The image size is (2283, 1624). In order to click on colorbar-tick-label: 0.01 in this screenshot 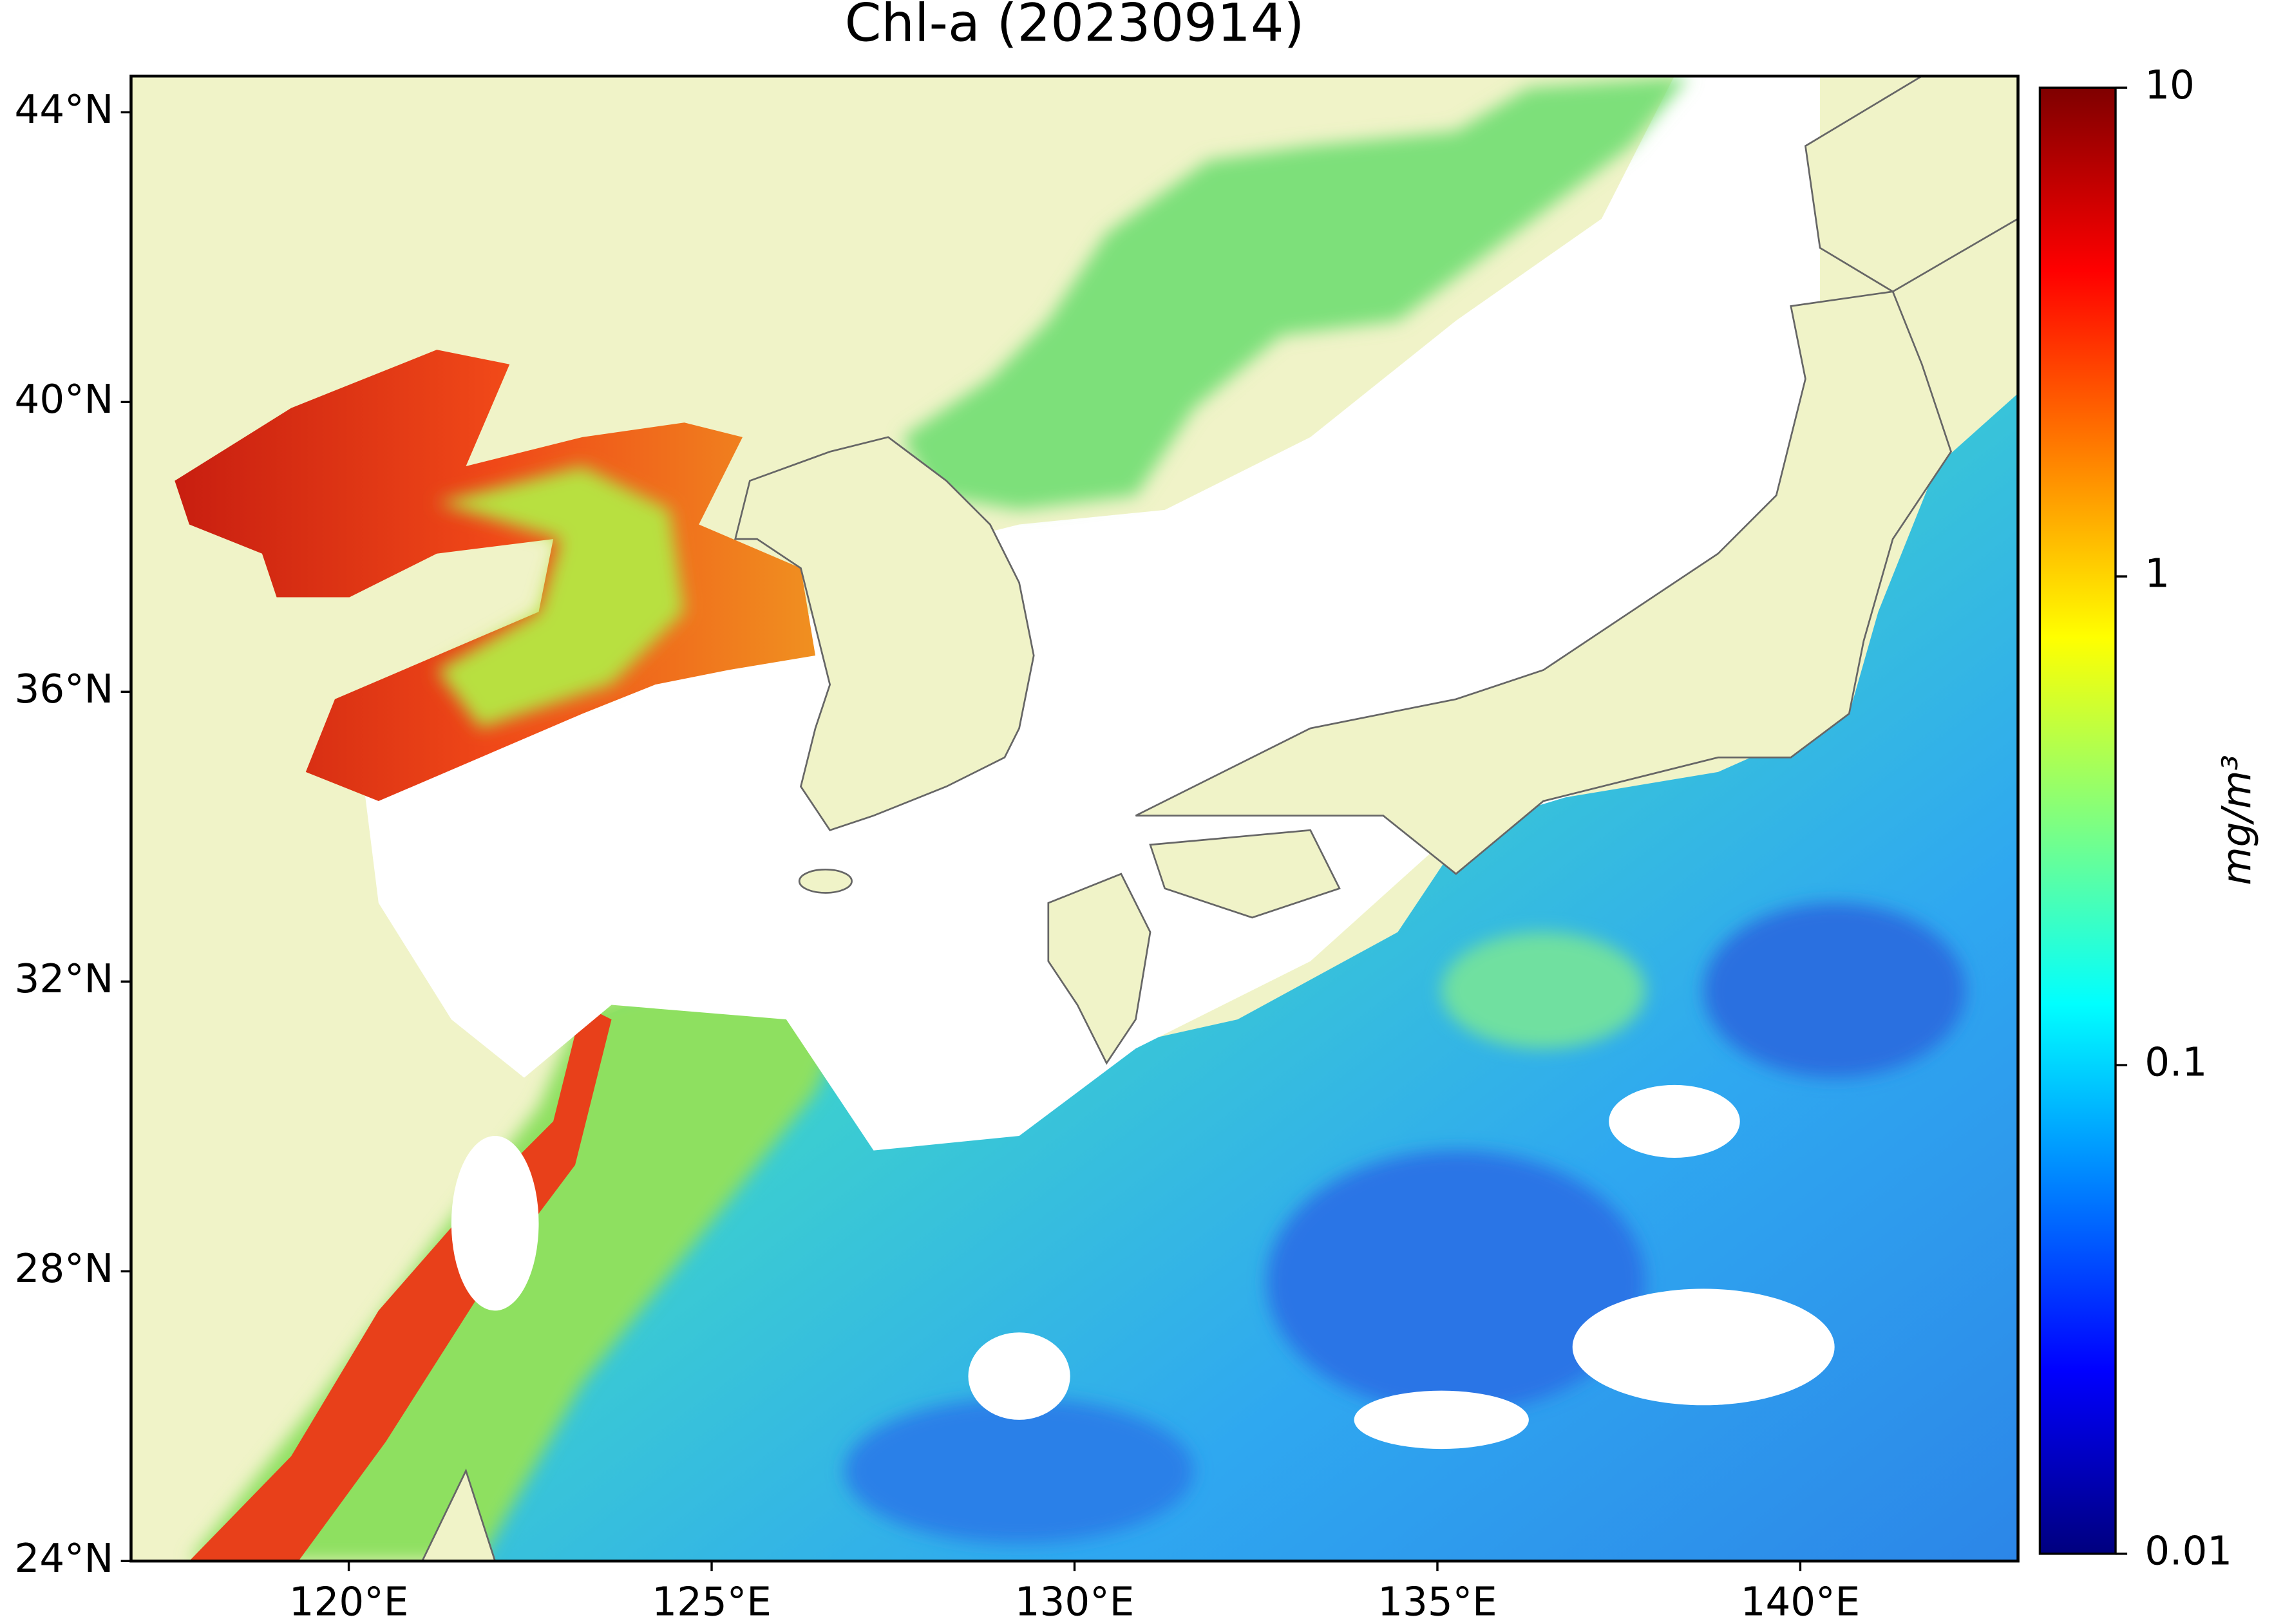, I will do `click(2188, 1551)`.